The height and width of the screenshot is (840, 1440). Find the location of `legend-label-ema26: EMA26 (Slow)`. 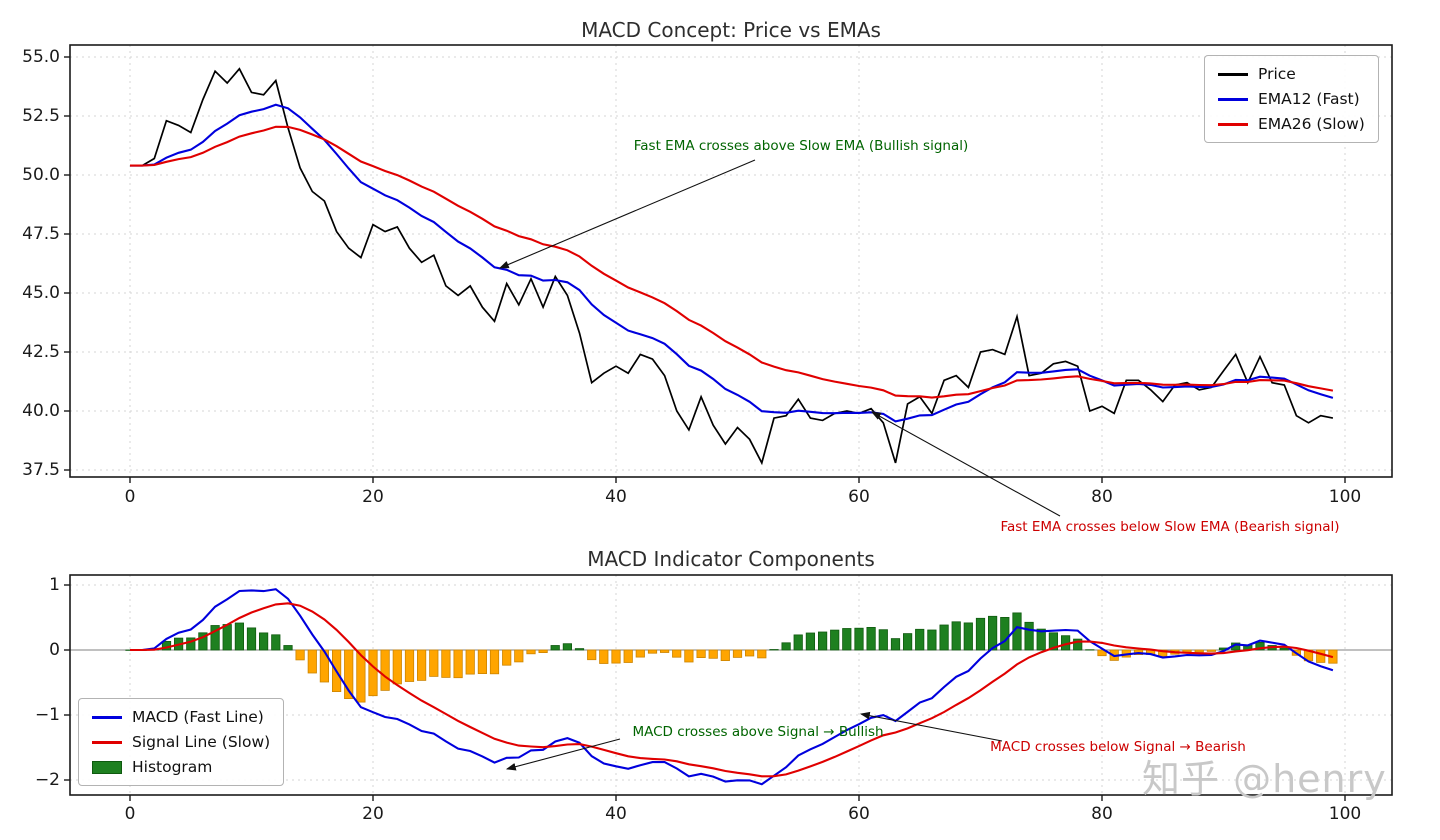

legend-label-ema26: EMA26 (Slow) is located at coordinates (1311, 124).